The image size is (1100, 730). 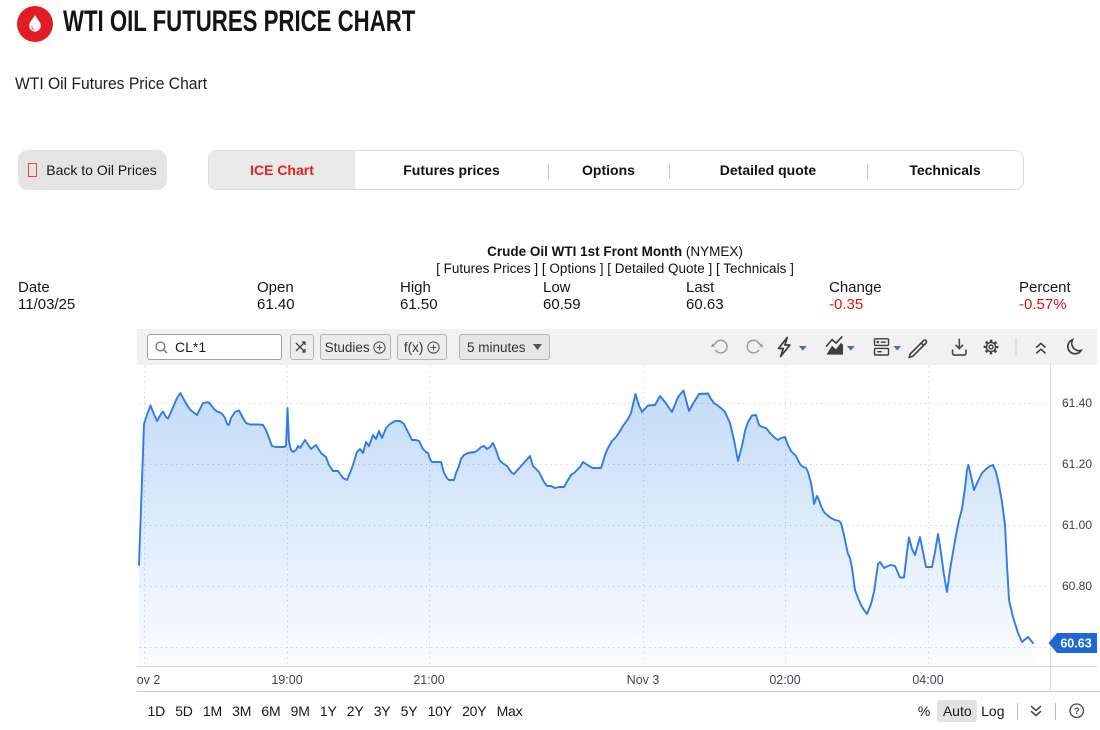 What do you see at coordinates (1077, 464) in the screenshot?
I see `svg-text: 61.20` at bounding box center [1077, 464].